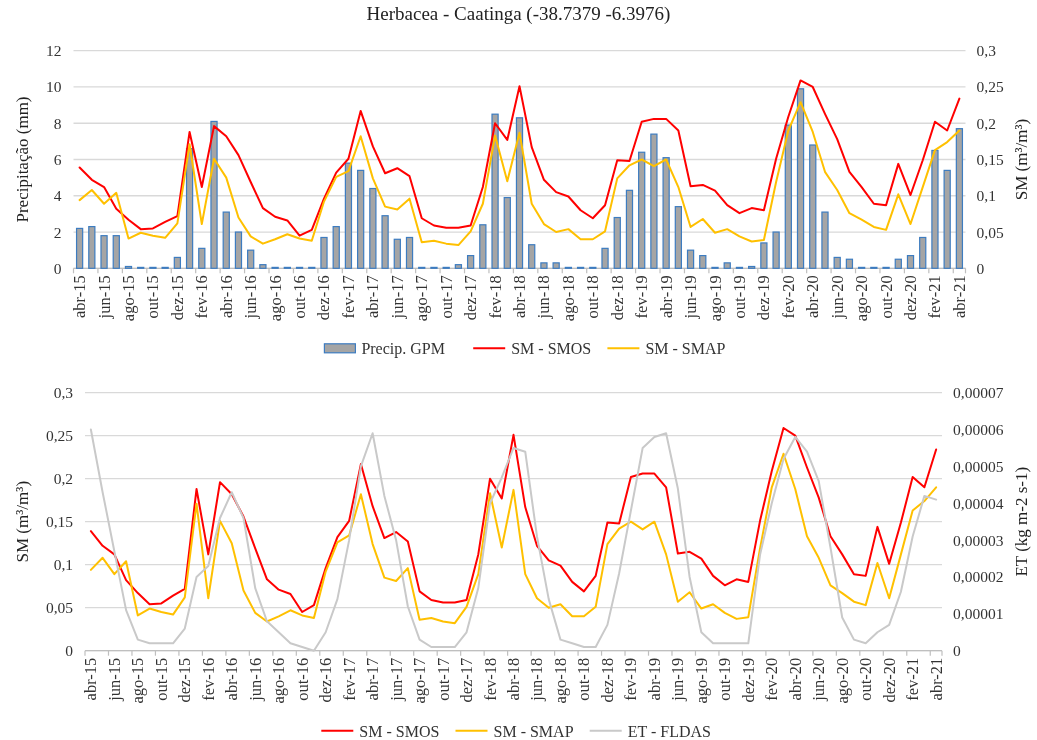 Image resolution: width=1037 pixels, height=740 pixels. Describe the element at coordinates (54, 87) in the screenshot. I see `y-tick-label: 10` at that location.